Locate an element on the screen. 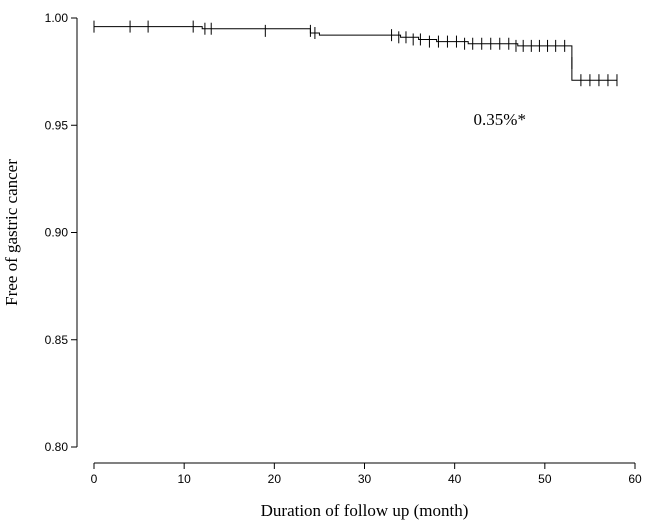  y-axis-title: Free of gastric cancer is located at coordinates (11, 232).